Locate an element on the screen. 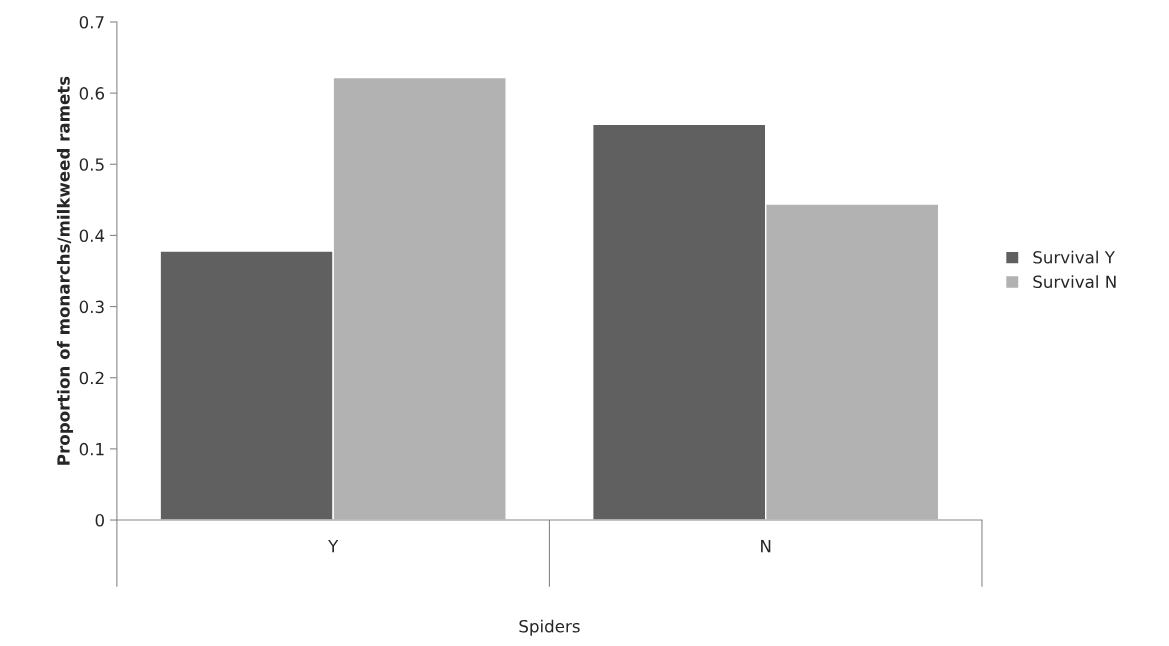  y-tick-label: 0.1 is located at coordinates (91, 449).